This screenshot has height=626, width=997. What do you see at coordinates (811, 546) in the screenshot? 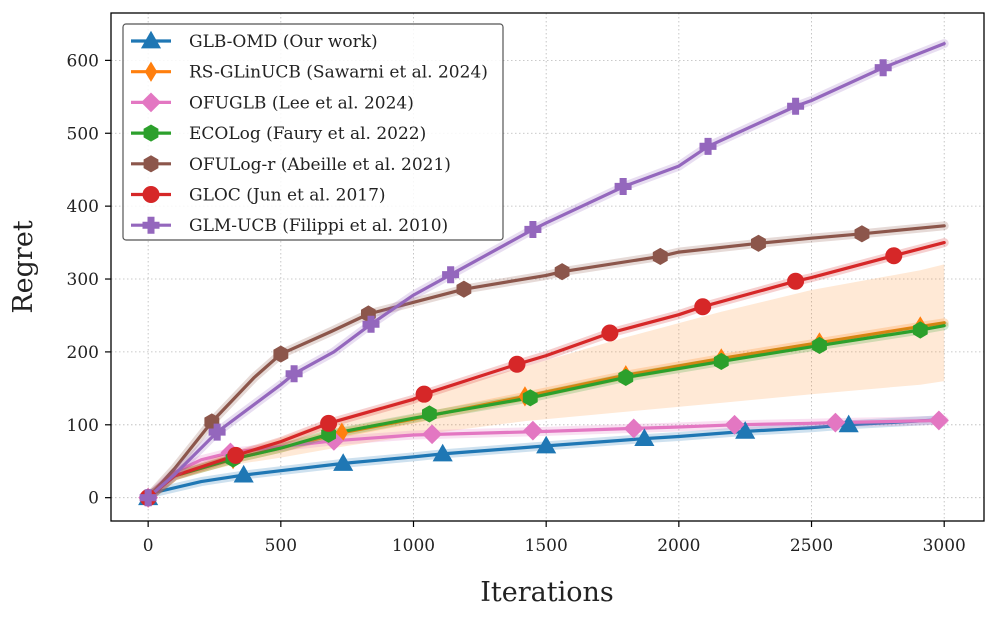
I see `x-tick-label: 2500` at bounding box center [811, 546].